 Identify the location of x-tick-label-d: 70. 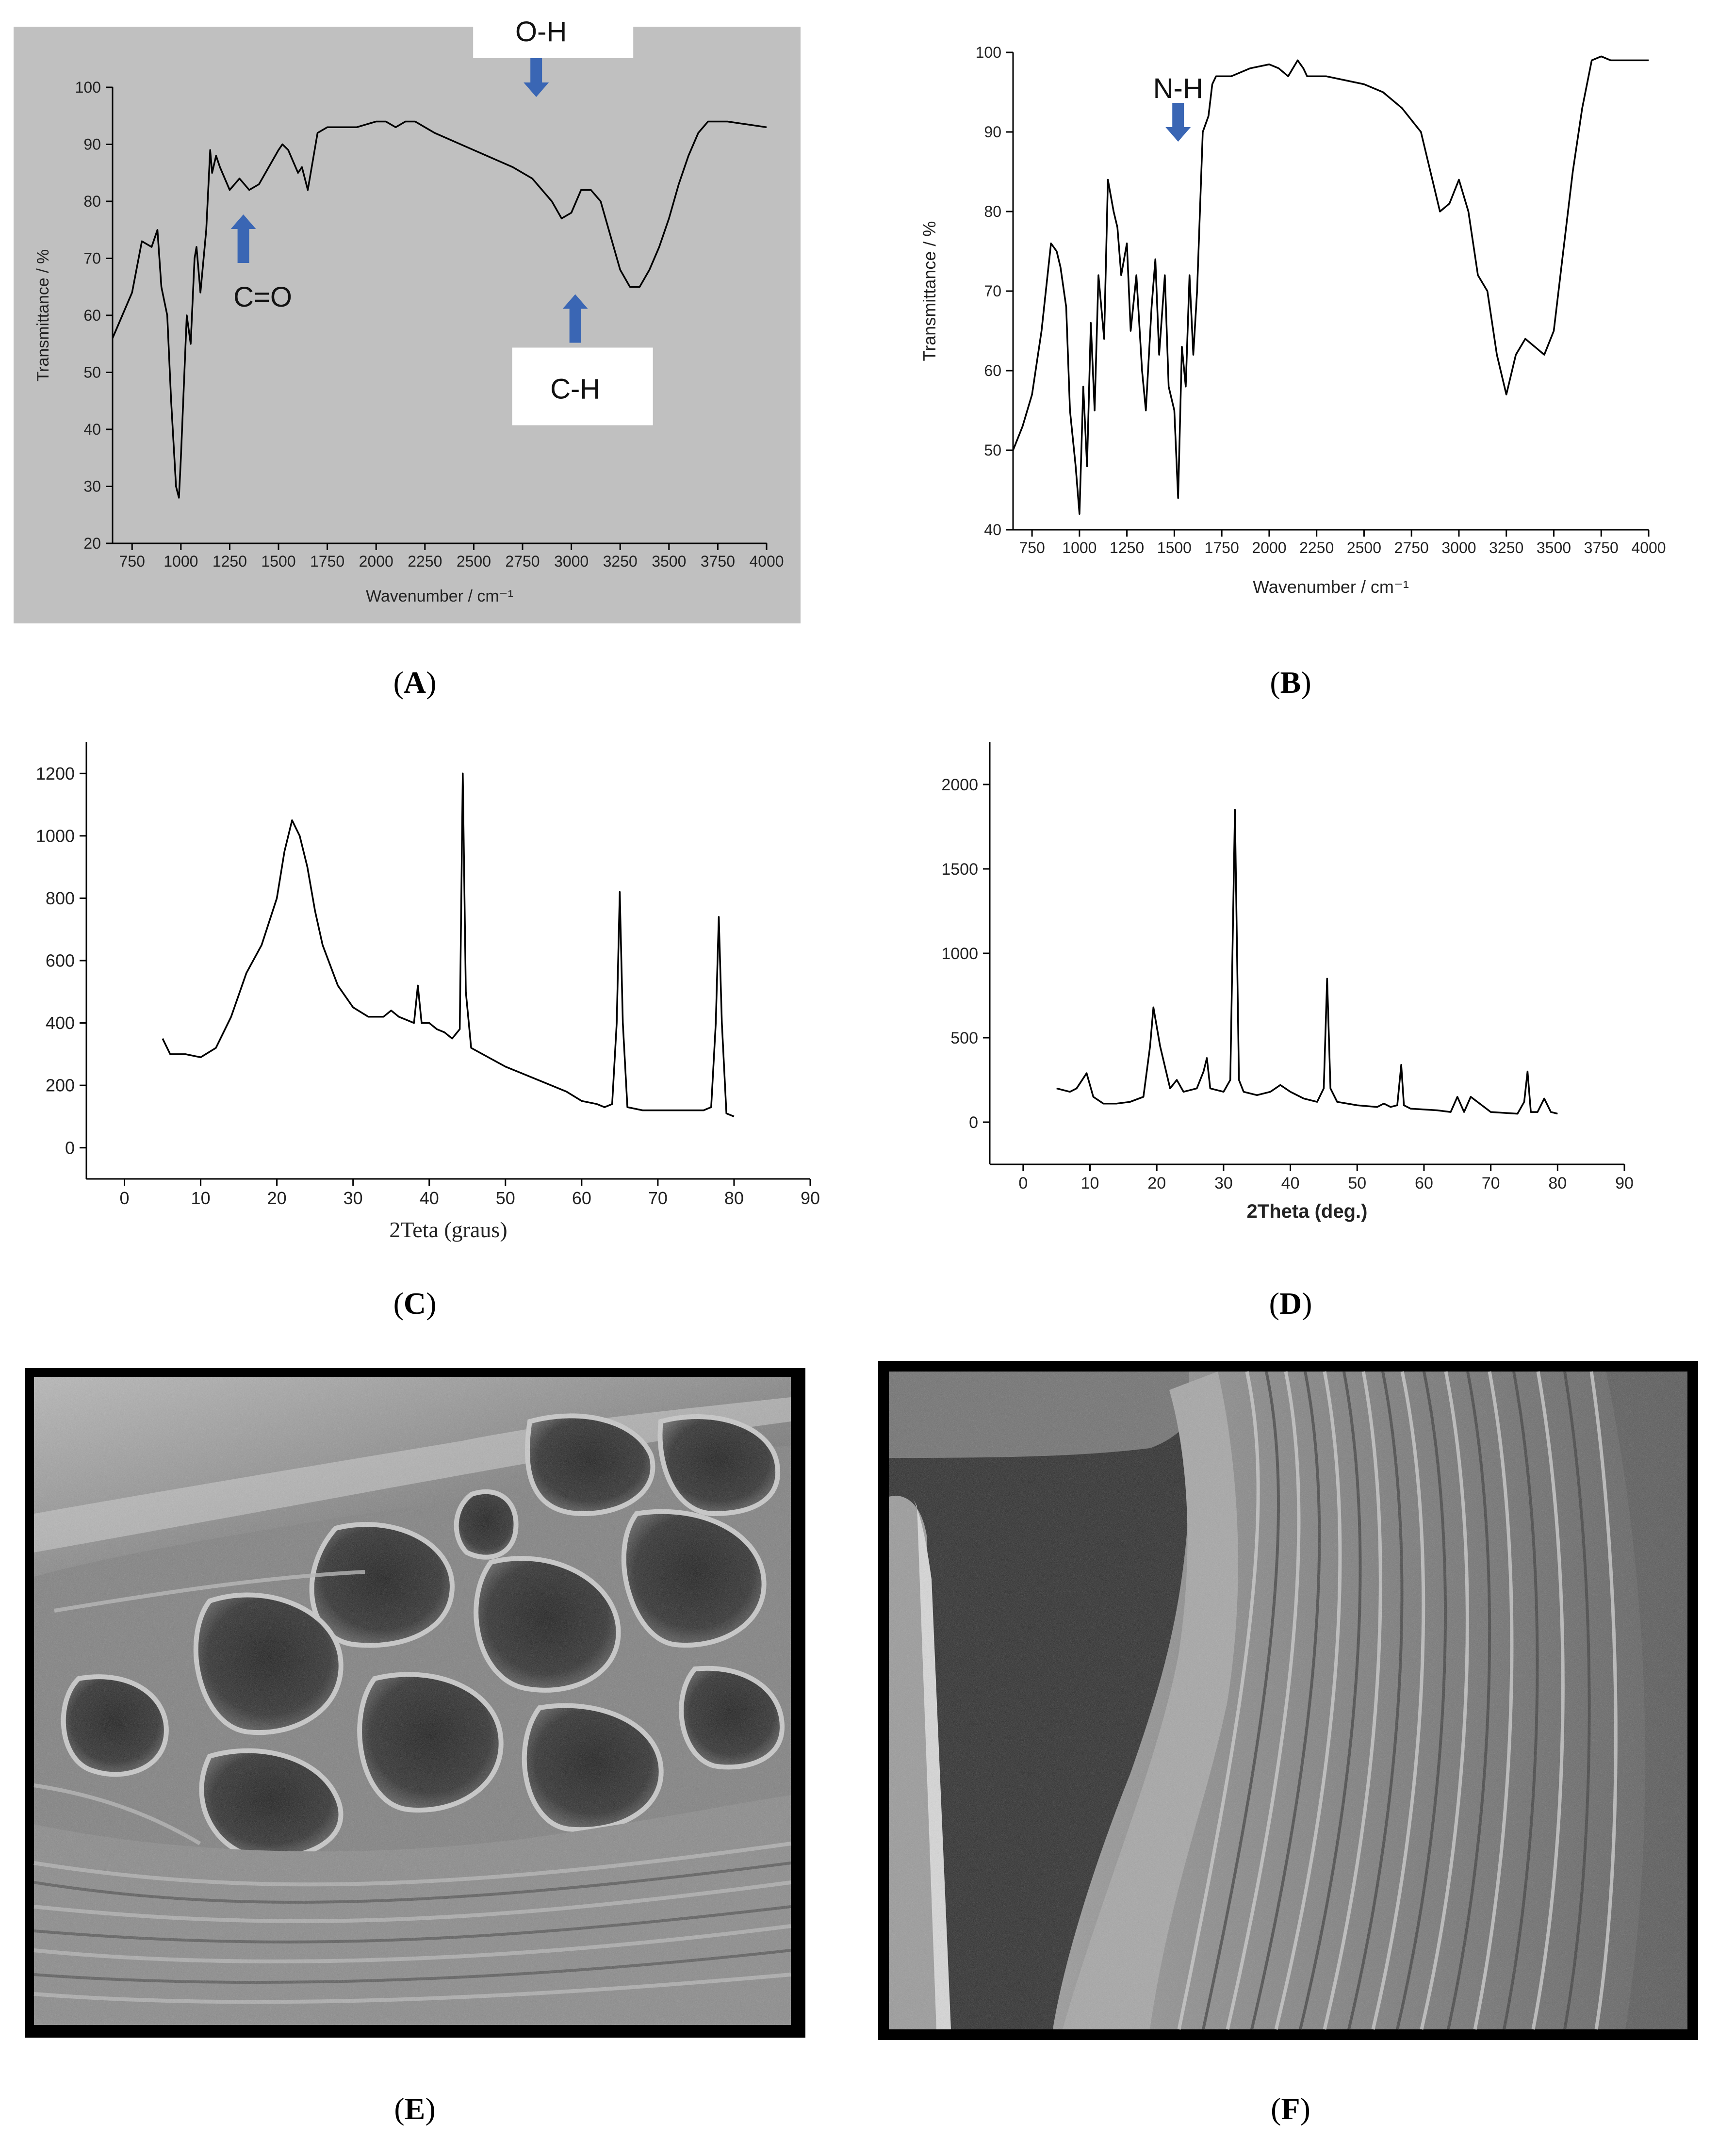
(1491, 1183).